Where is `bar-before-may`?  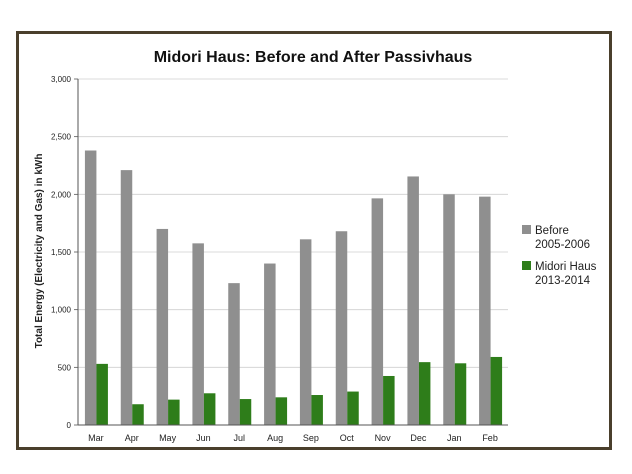
bar-before-may is located at coordinates (162, 326).